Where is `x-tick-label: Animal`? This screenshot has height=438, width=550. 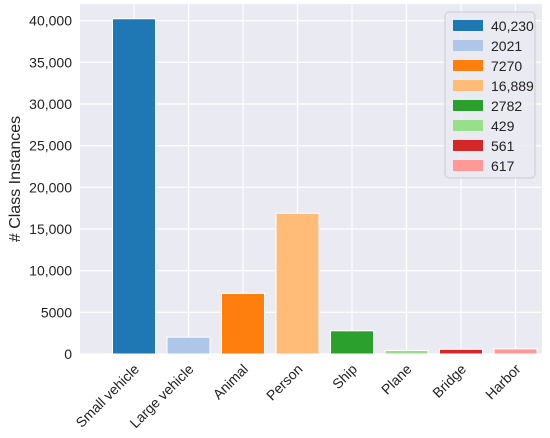 x-tick-label: Animal is located at coordinates (231, 382).